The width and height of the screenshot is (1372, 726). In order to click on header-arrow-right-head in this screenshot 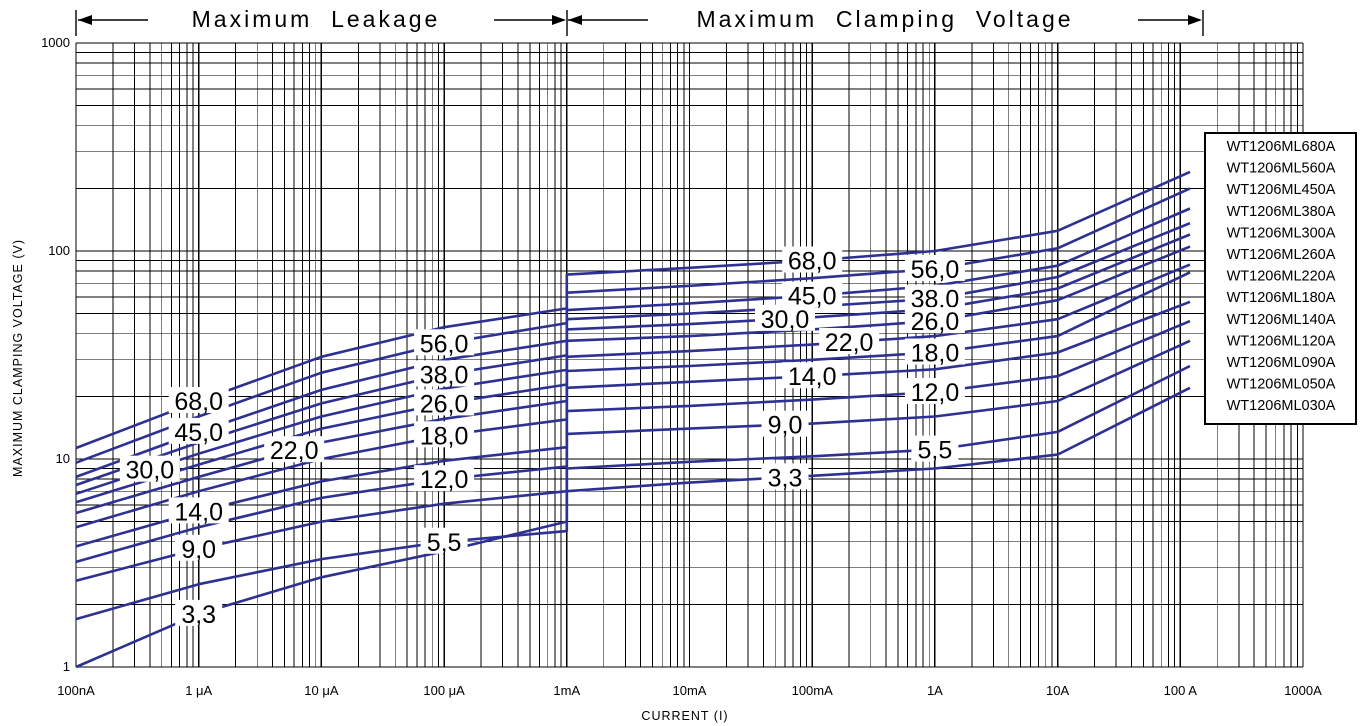, I will do `click(1195, 20)`.